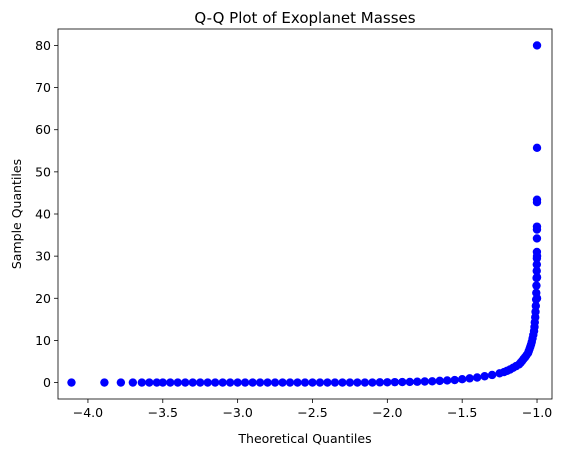 This screenshot has width=562, height=455. Describe the element at coordinates (43, 129) in the screenshot. I see `y-tick-label: 60` at that location.